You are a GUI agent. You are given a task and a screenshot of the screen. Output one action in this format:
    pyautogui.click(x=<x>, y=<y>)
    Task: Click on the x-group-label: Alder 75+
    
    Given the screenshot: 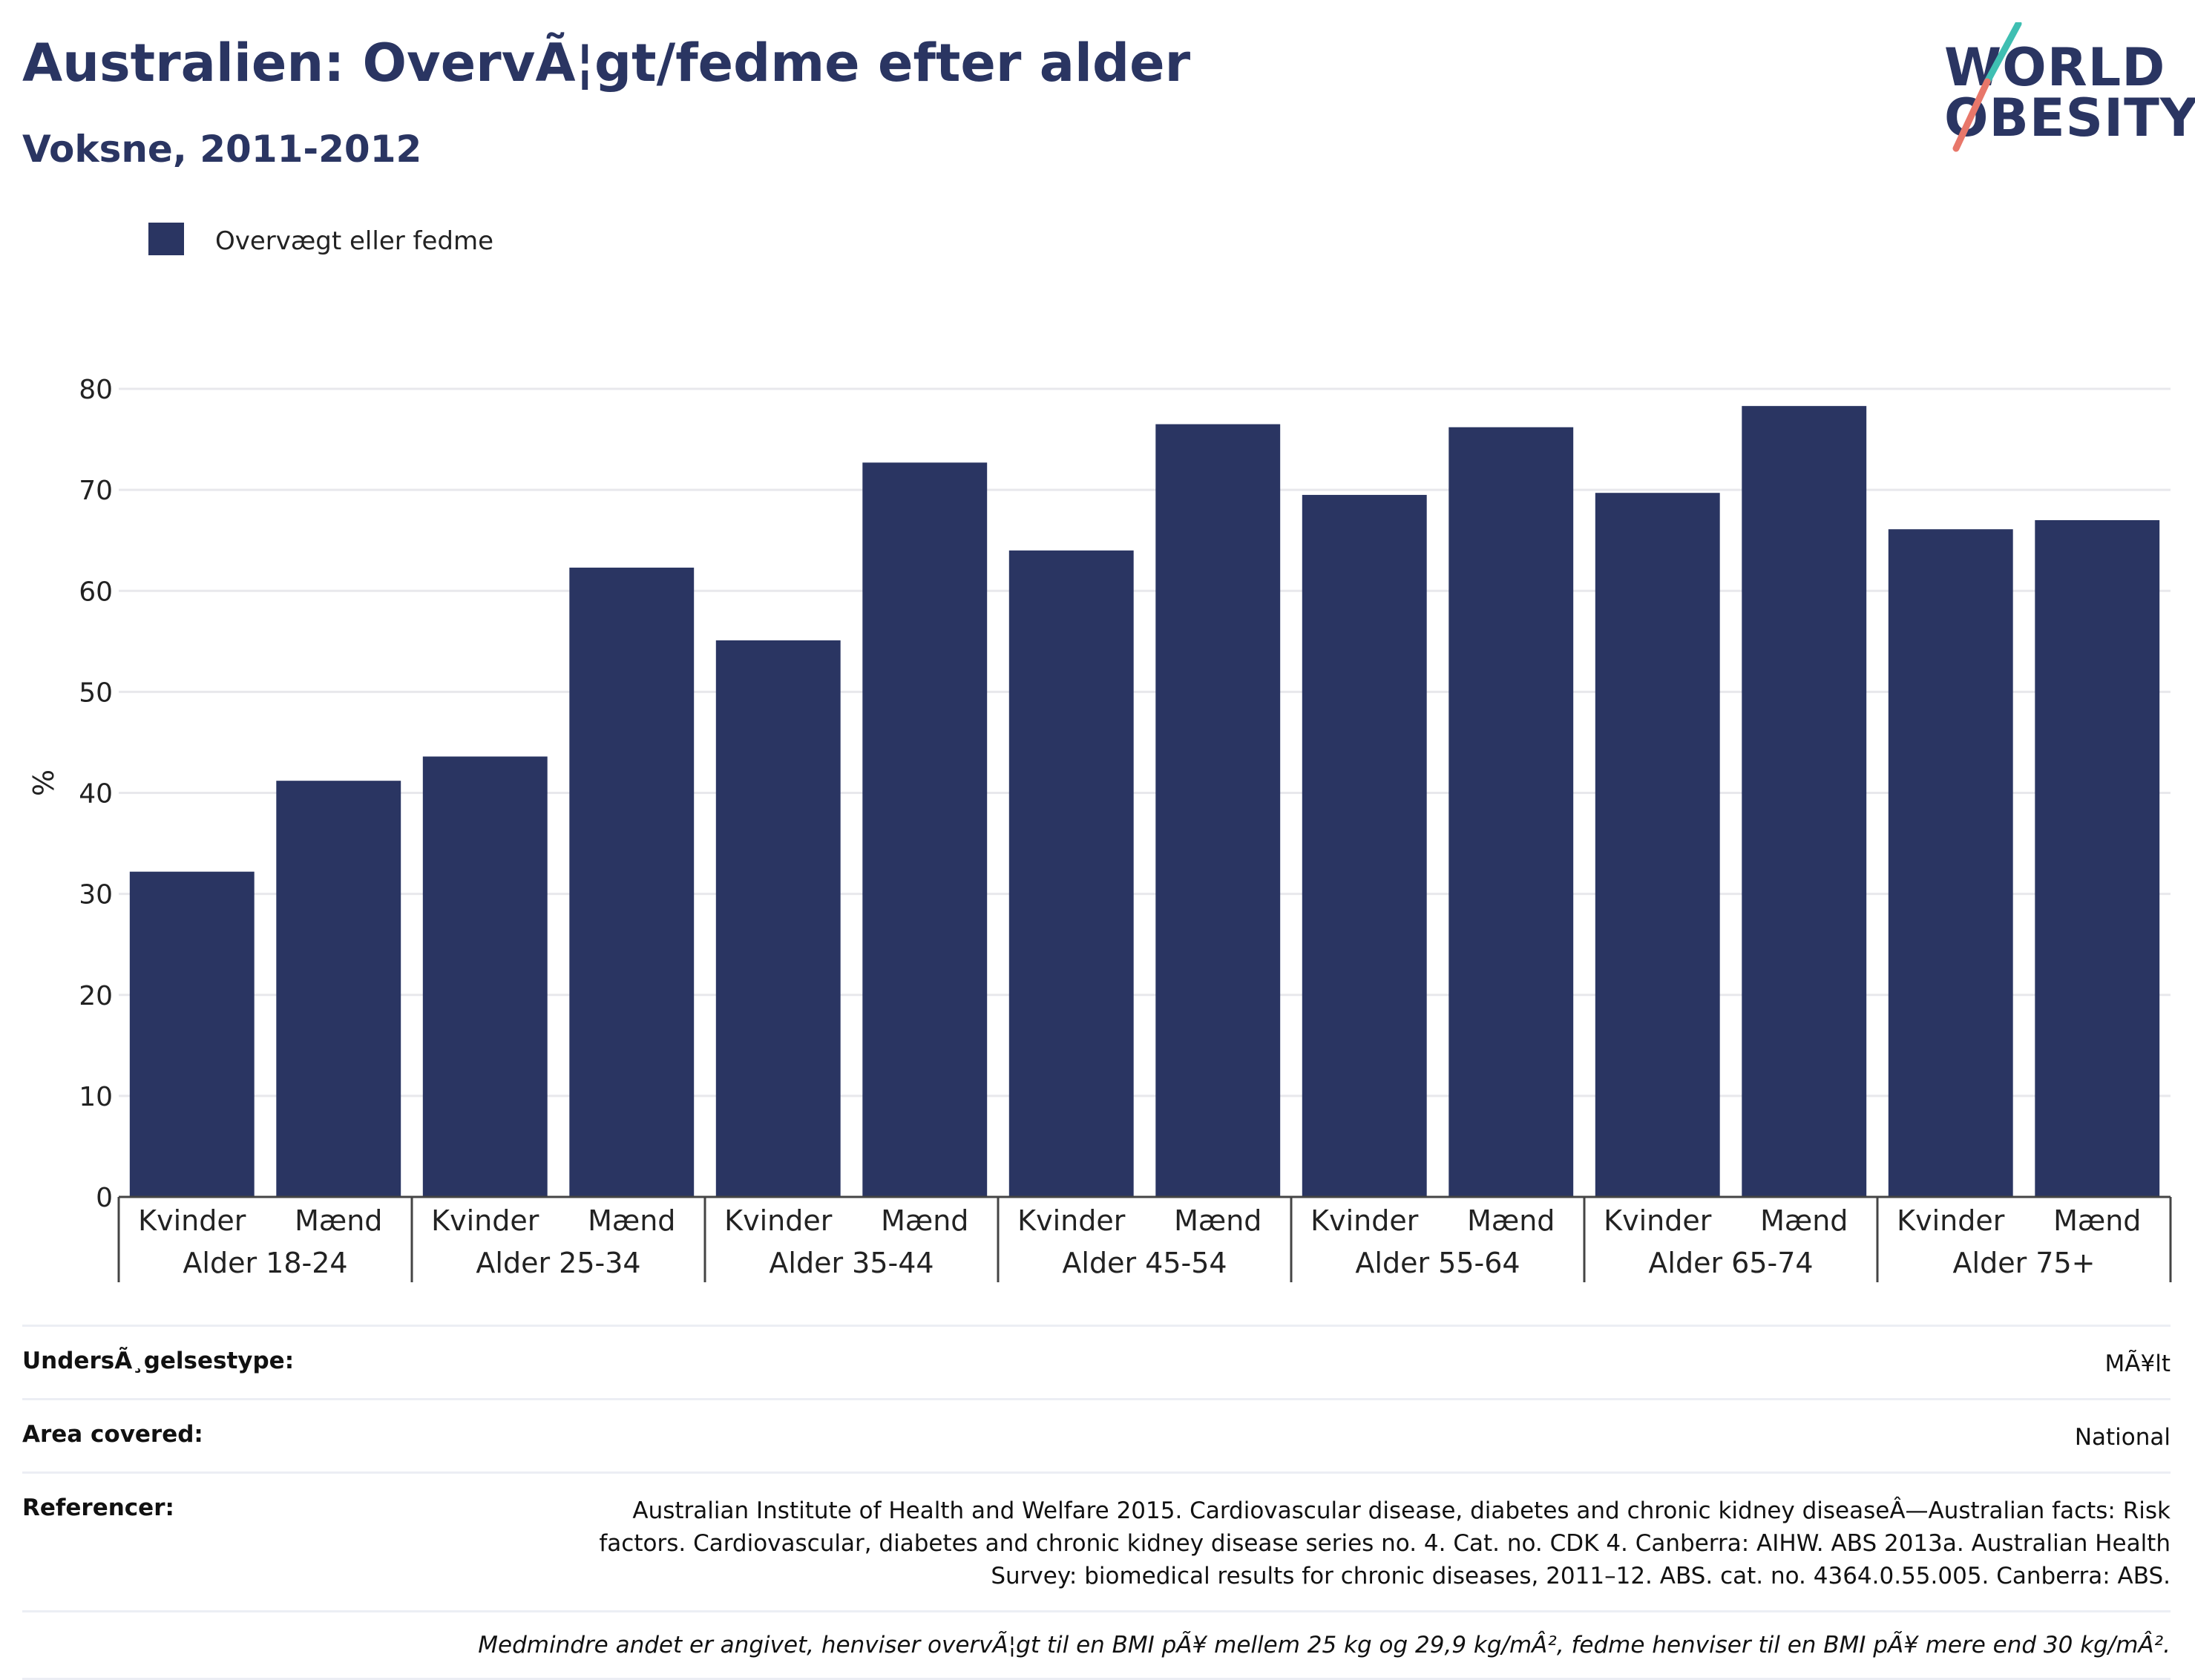 What is the action you would take?
    pyautogui.click(x=2025, y=1263)
    